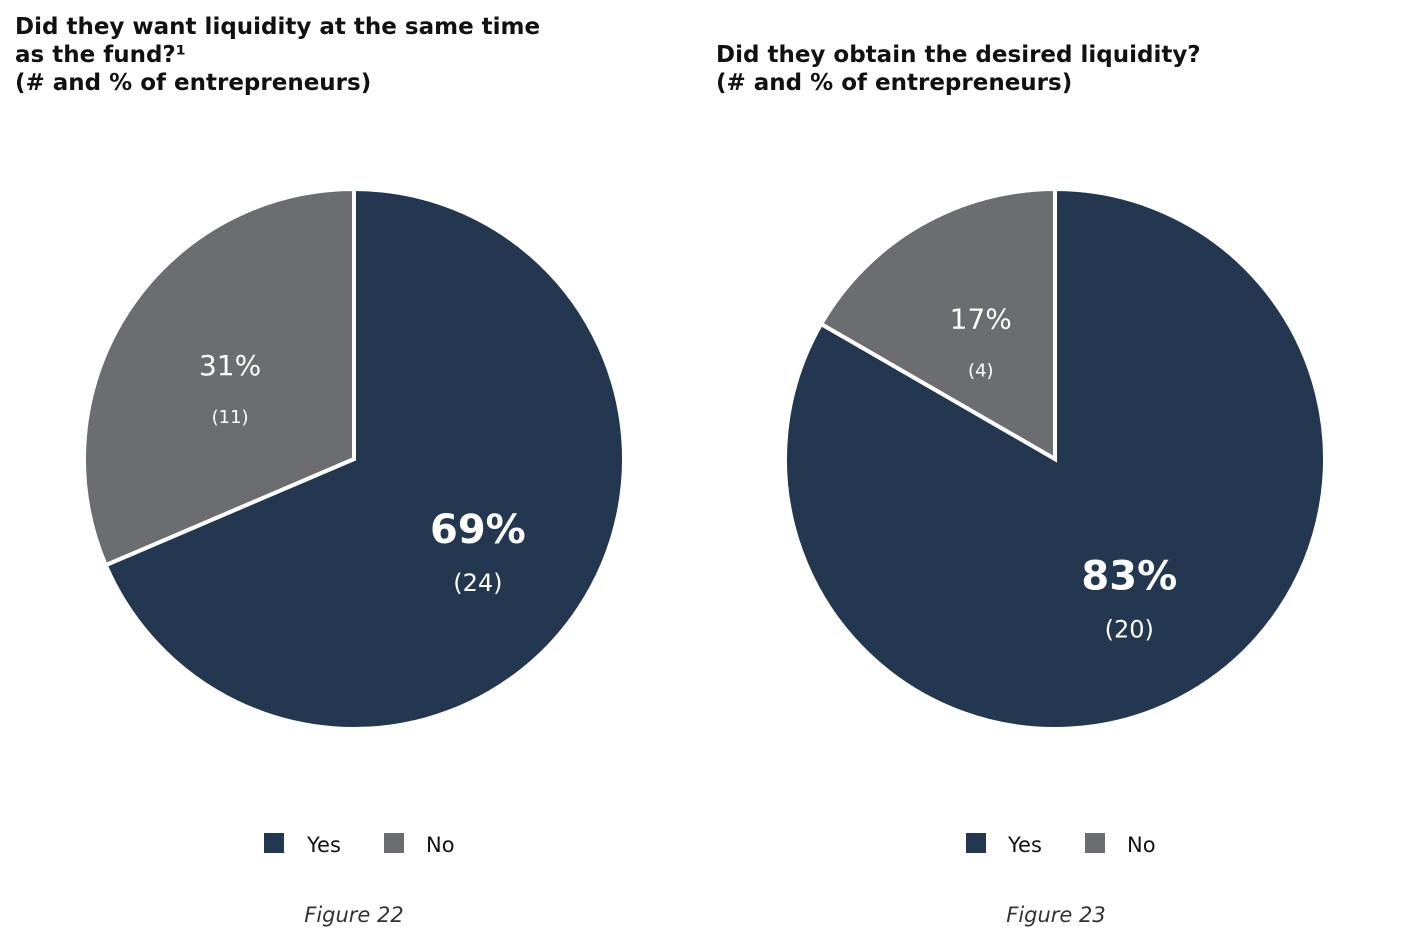 The width and height of the screenshot is (1410, 941). Describe the element at coordinates (1129, 577) in the screenshot. I see `data-label-percent-yes: 83%` at that location.